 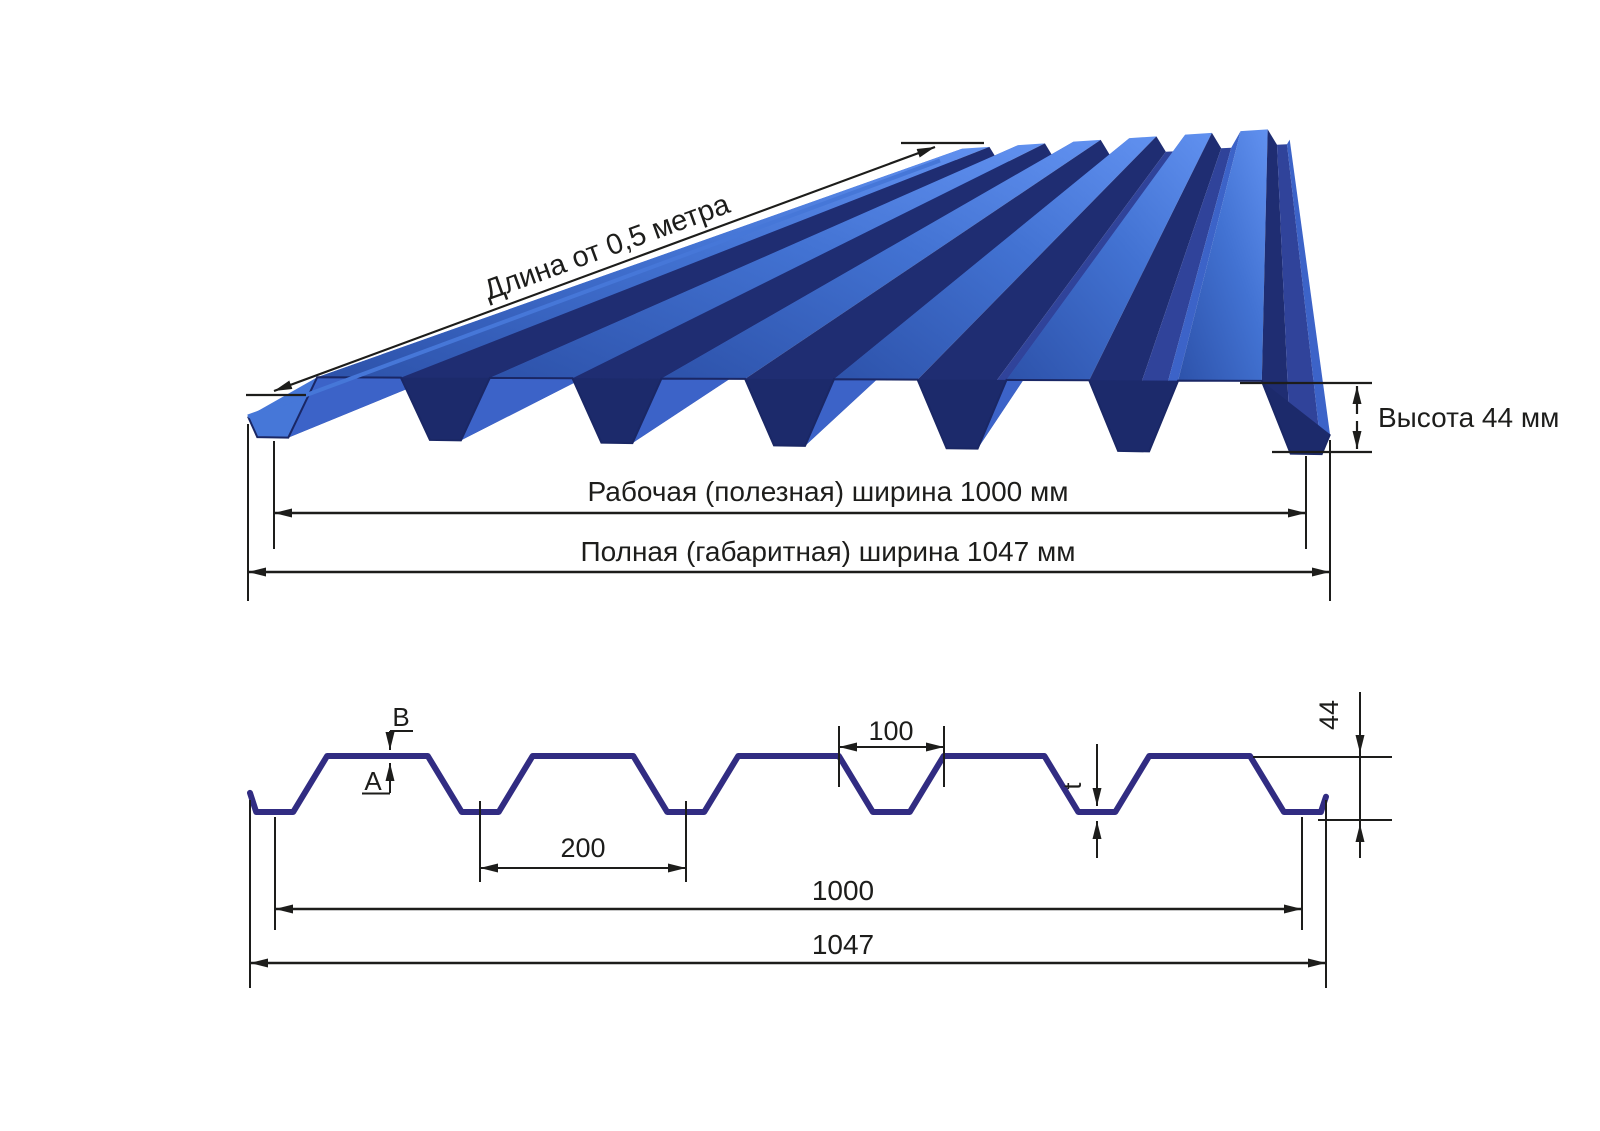 What do you see at coordinates (373, 781) in the screenshot?
I see `a-label: A` at bounding box center [373, 781].